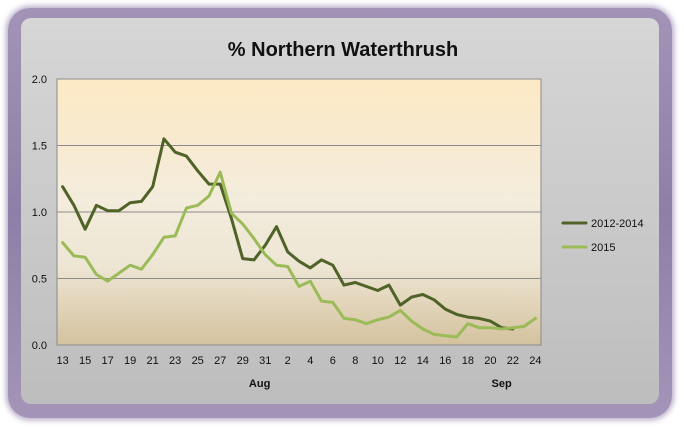 The height and width of the screenshot is (428, 684). Describe the element at coordinates (198, 361) in the screenshot. I see `x-tick-label: 25` at that location.